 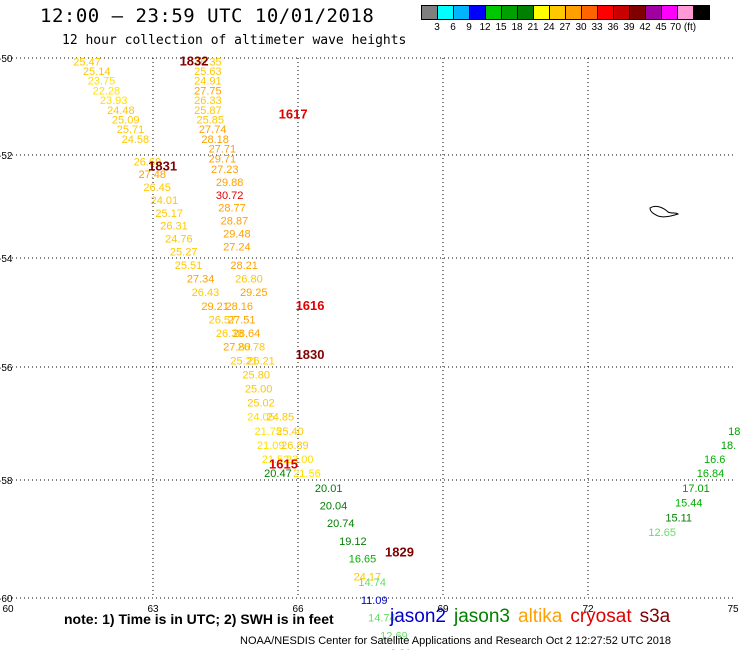 I want to click on swh-value: 23.93, so click(x=114, y=101).